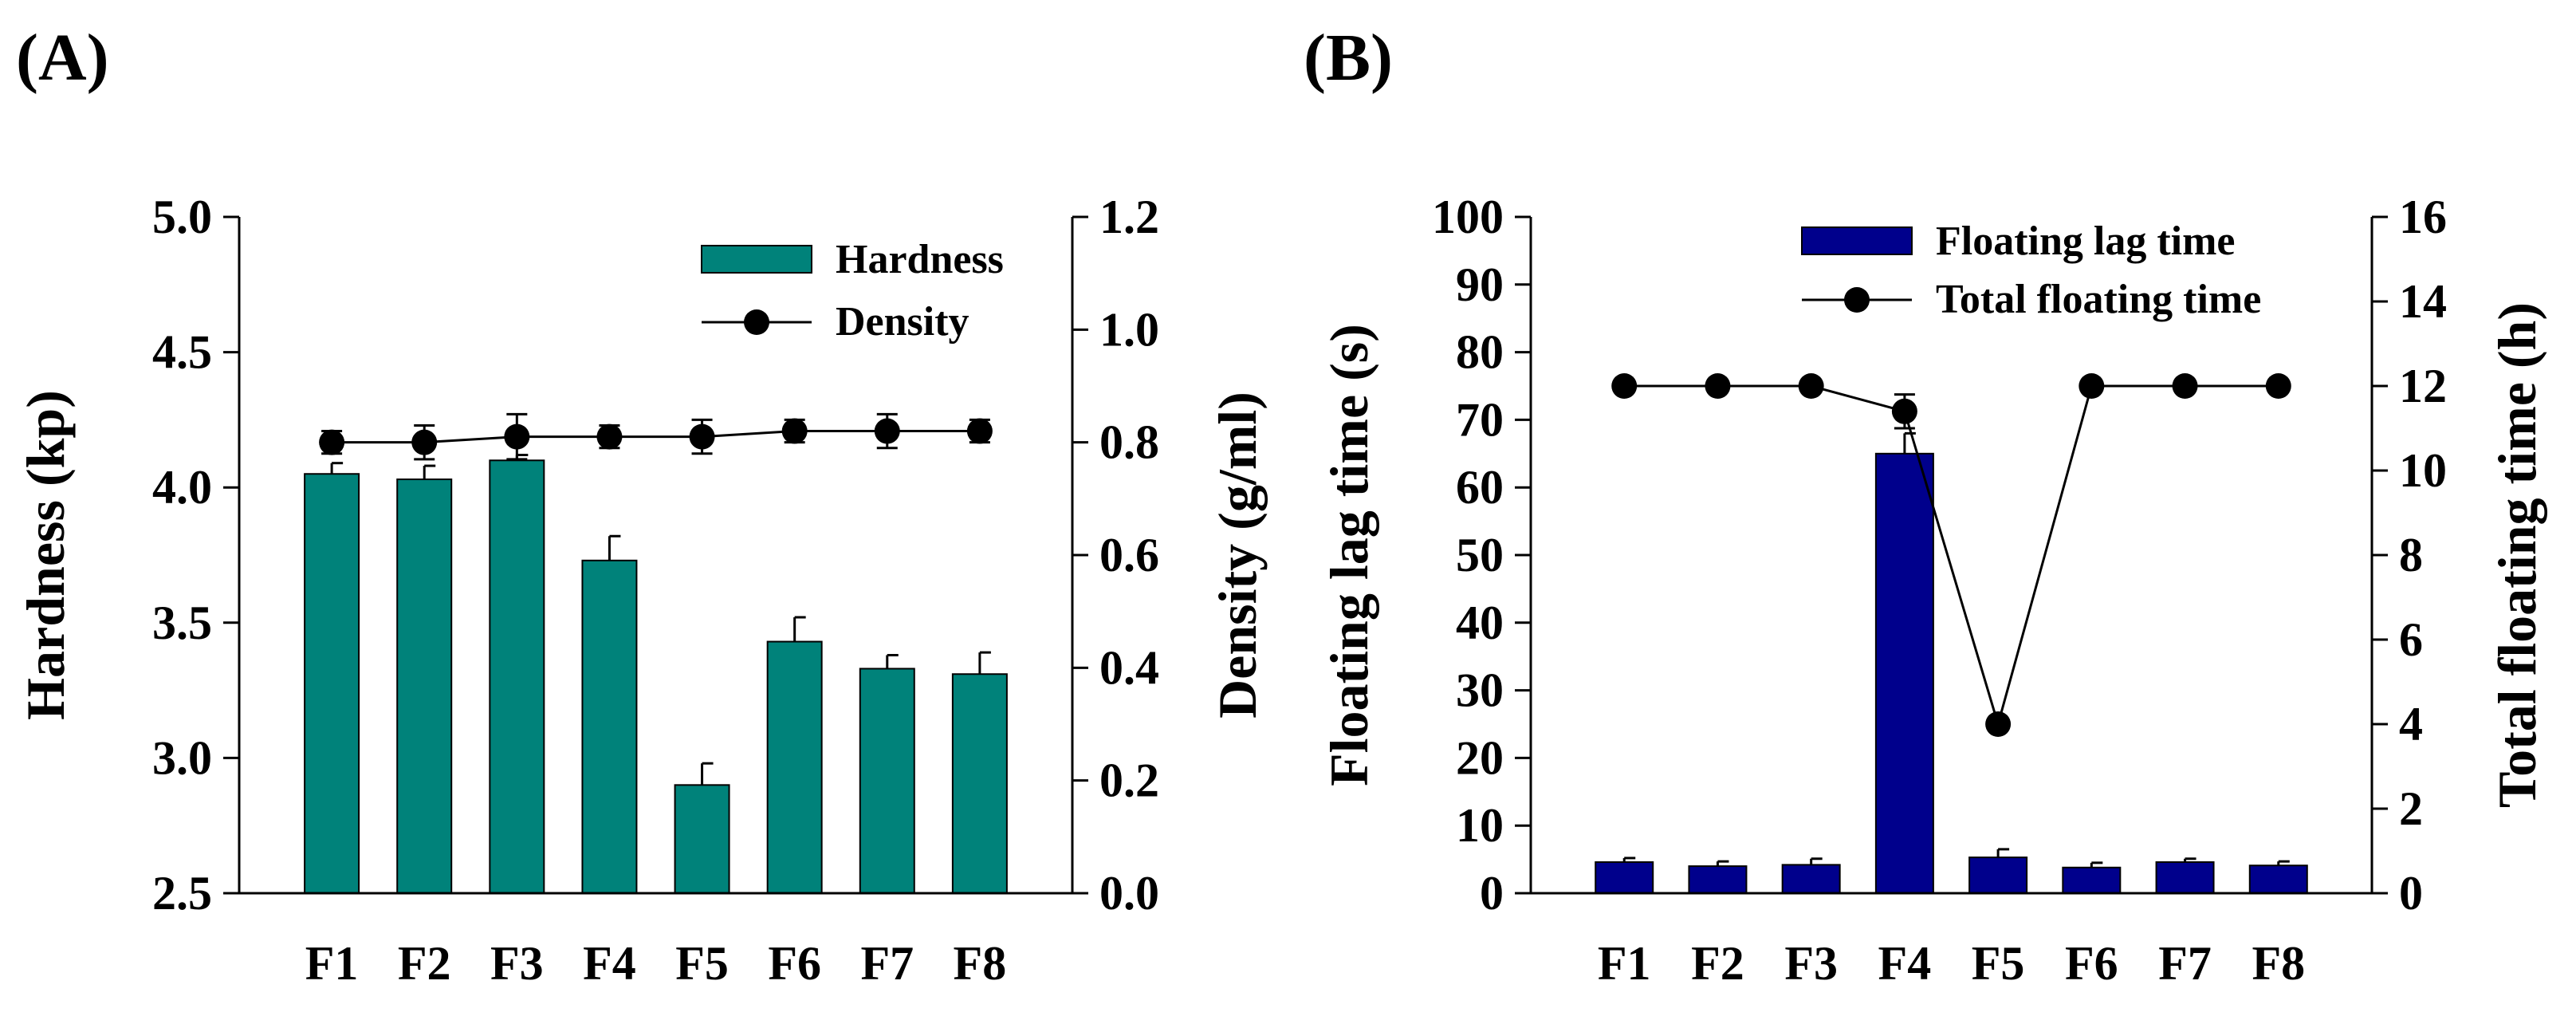 This screenshot has height=1024, width=2576. What do you see at coordinates (2411, 724) in the screenshot?
I see `y2-tick-label: 4` at bounding box center [2411, 724].